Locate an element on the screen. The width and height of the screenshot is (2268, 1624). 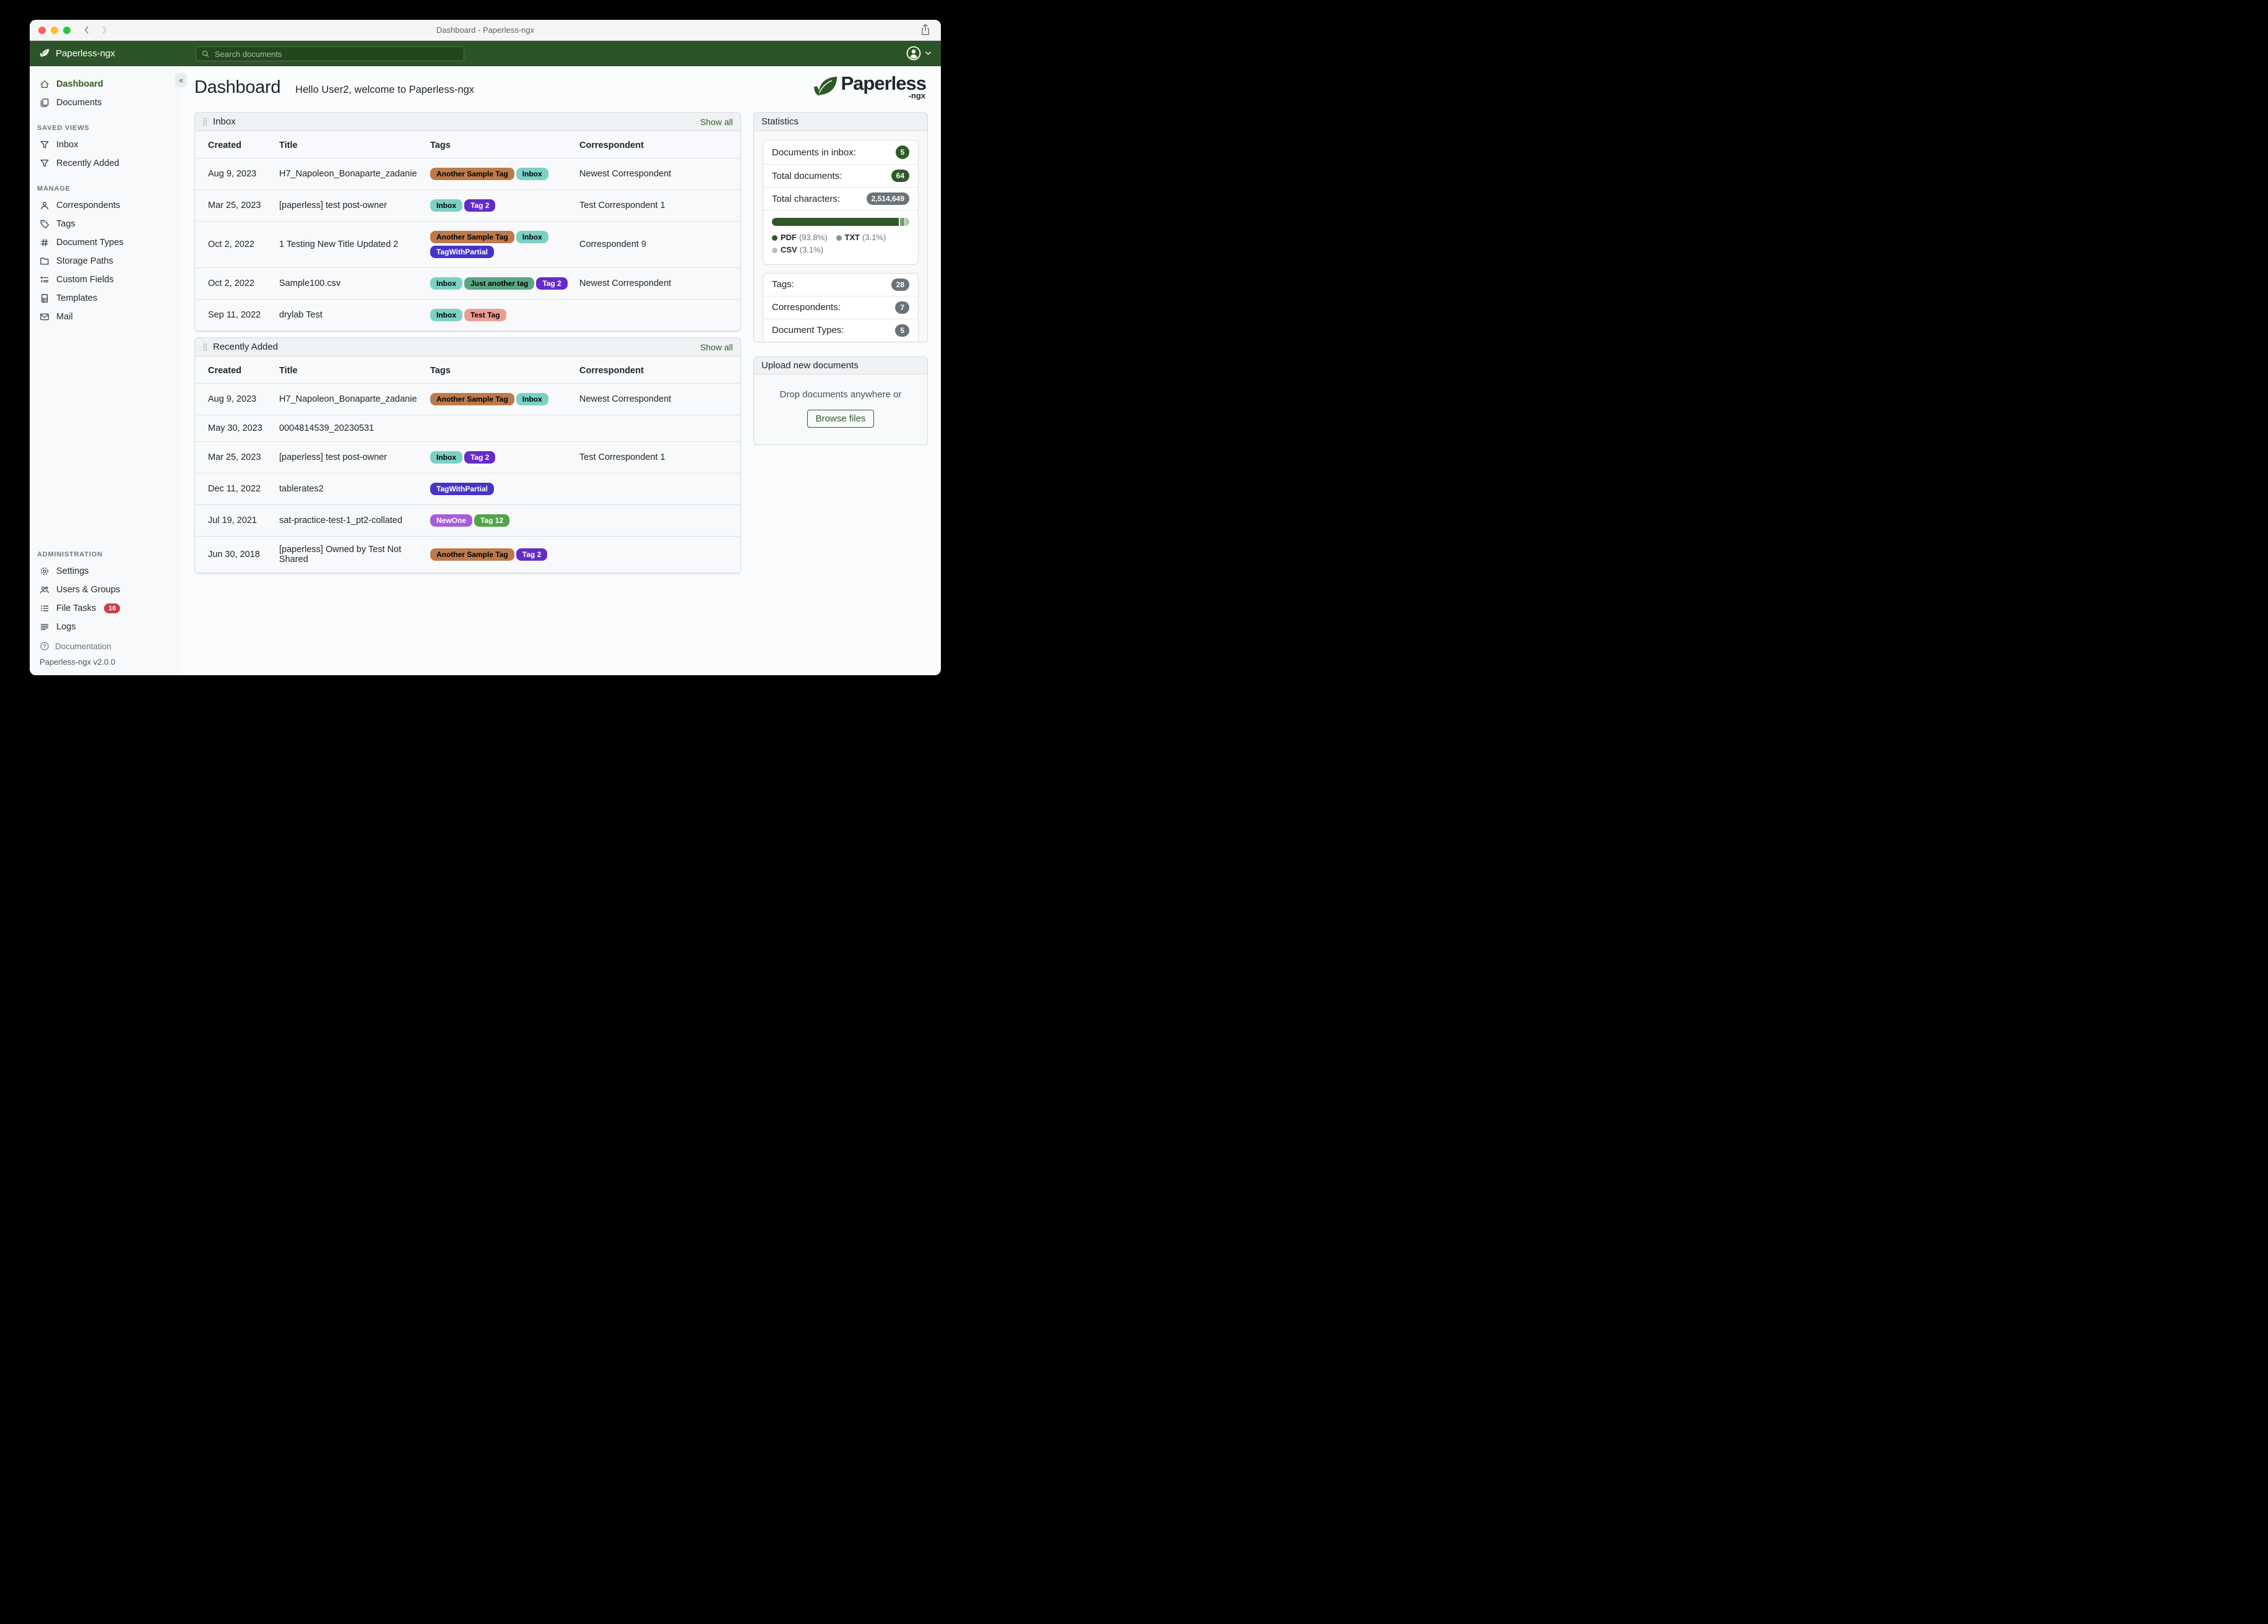
legend-label: PDF is located at coordinates (789, 237).